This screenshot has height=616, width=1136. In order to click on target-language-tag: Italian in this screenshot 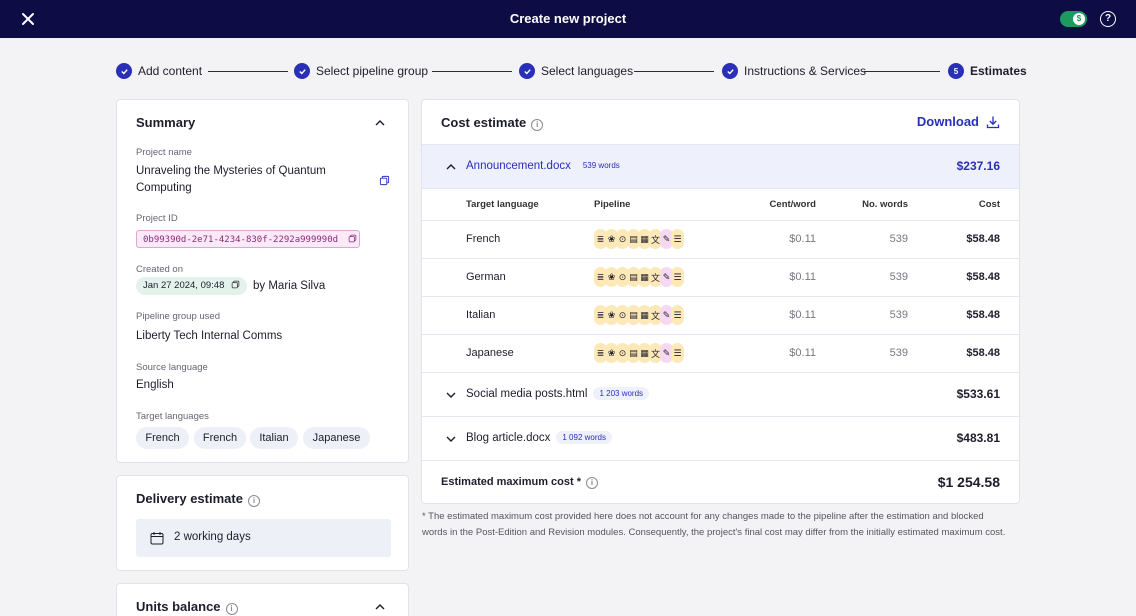, I will do `click(274, 438)`.